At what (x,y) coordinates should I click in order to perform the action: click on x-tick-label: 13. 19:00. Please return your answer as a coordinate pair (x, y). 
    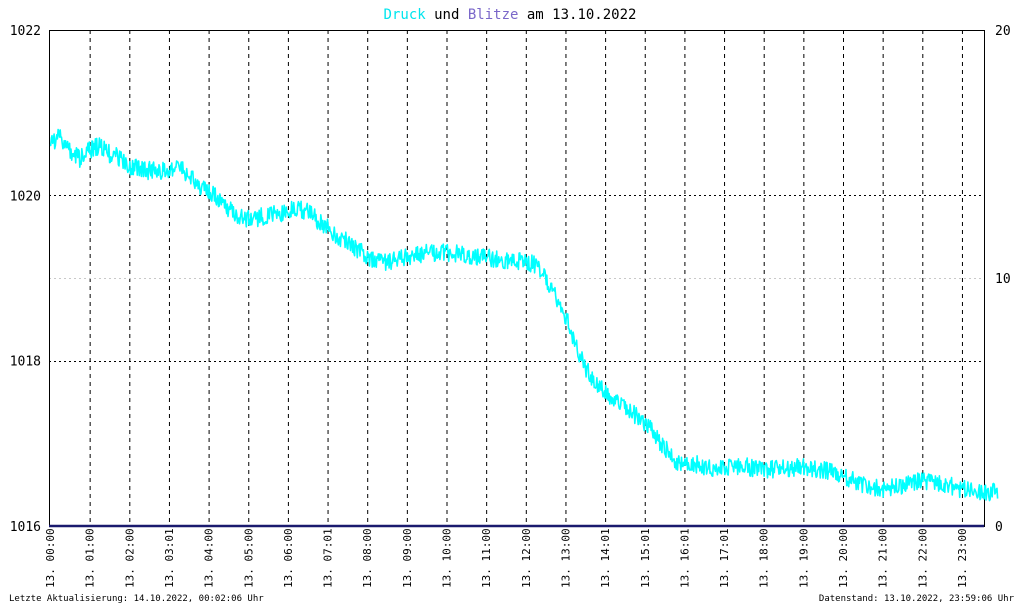
    Looking at the image, I should click on (803, 558).